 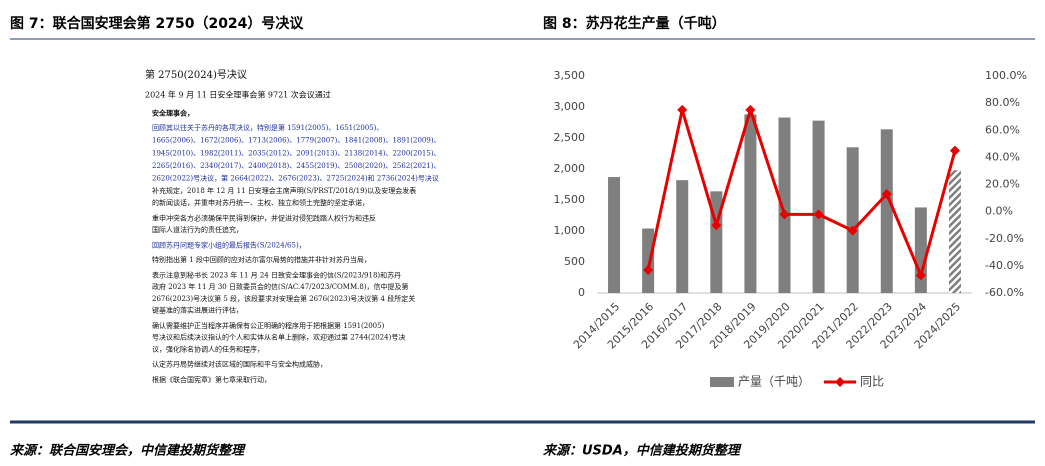 What do you see at coordinates (211, 379) in the screenshot?
I see `document-line: 根据《联合国宪章》第七章采取行动，` at bounding box center [211, 379].